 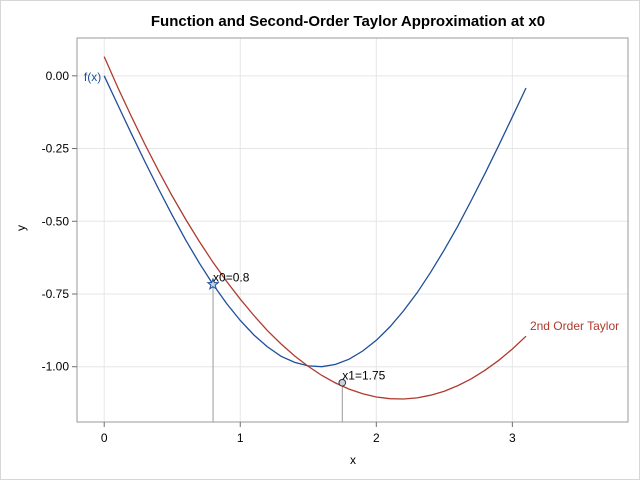 I want to click on y-axis-label: y, so click(x=21, y=228).